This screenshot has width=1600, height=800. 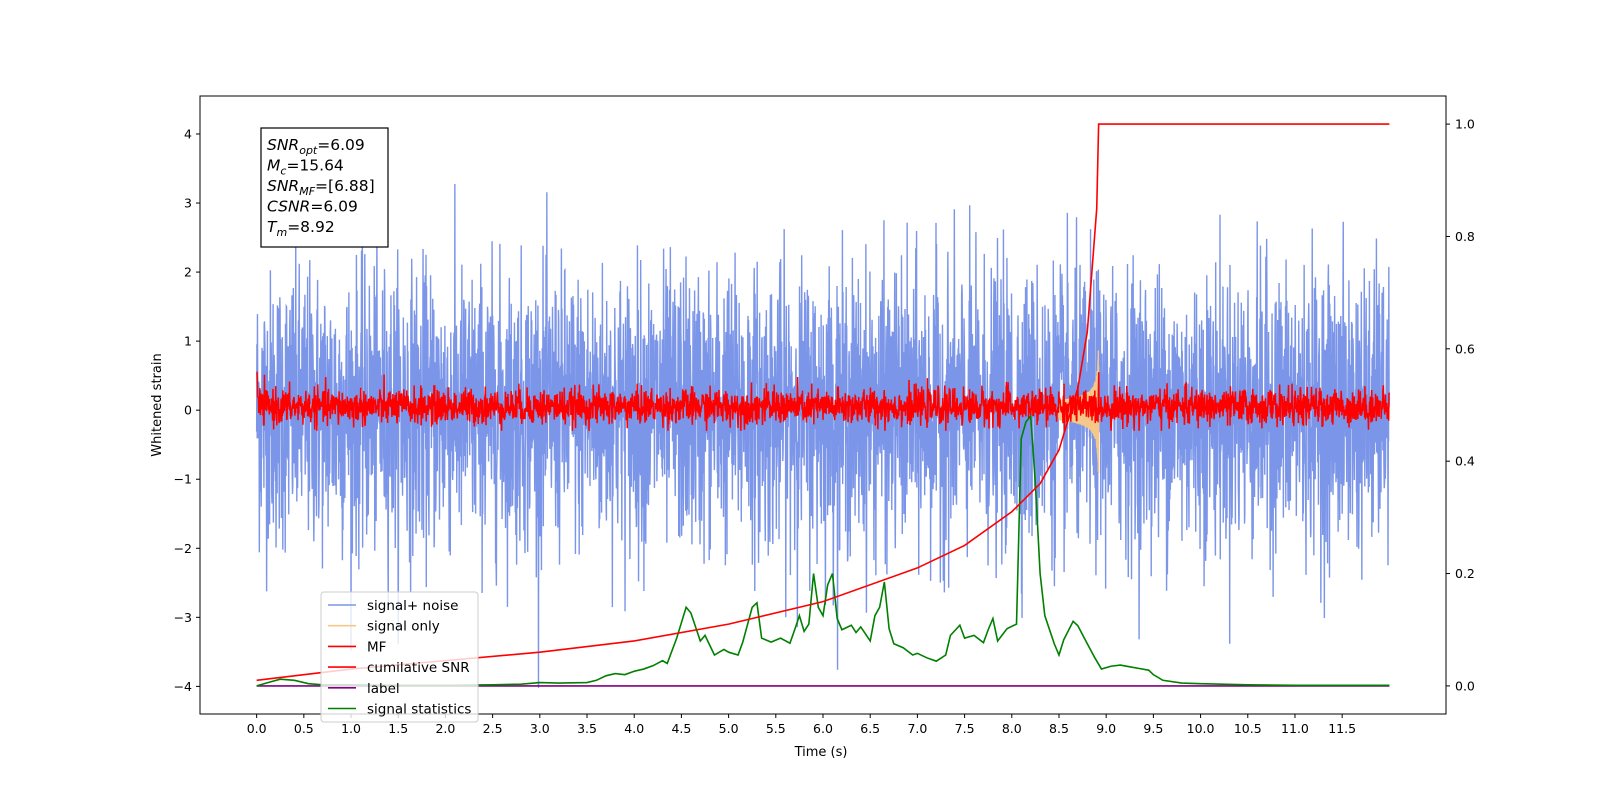 What do you see at coordinates (412, 606) in the screenshot?
I see `legend-label-signal-noise: signal+ noise` at bounding box center [412, 606].